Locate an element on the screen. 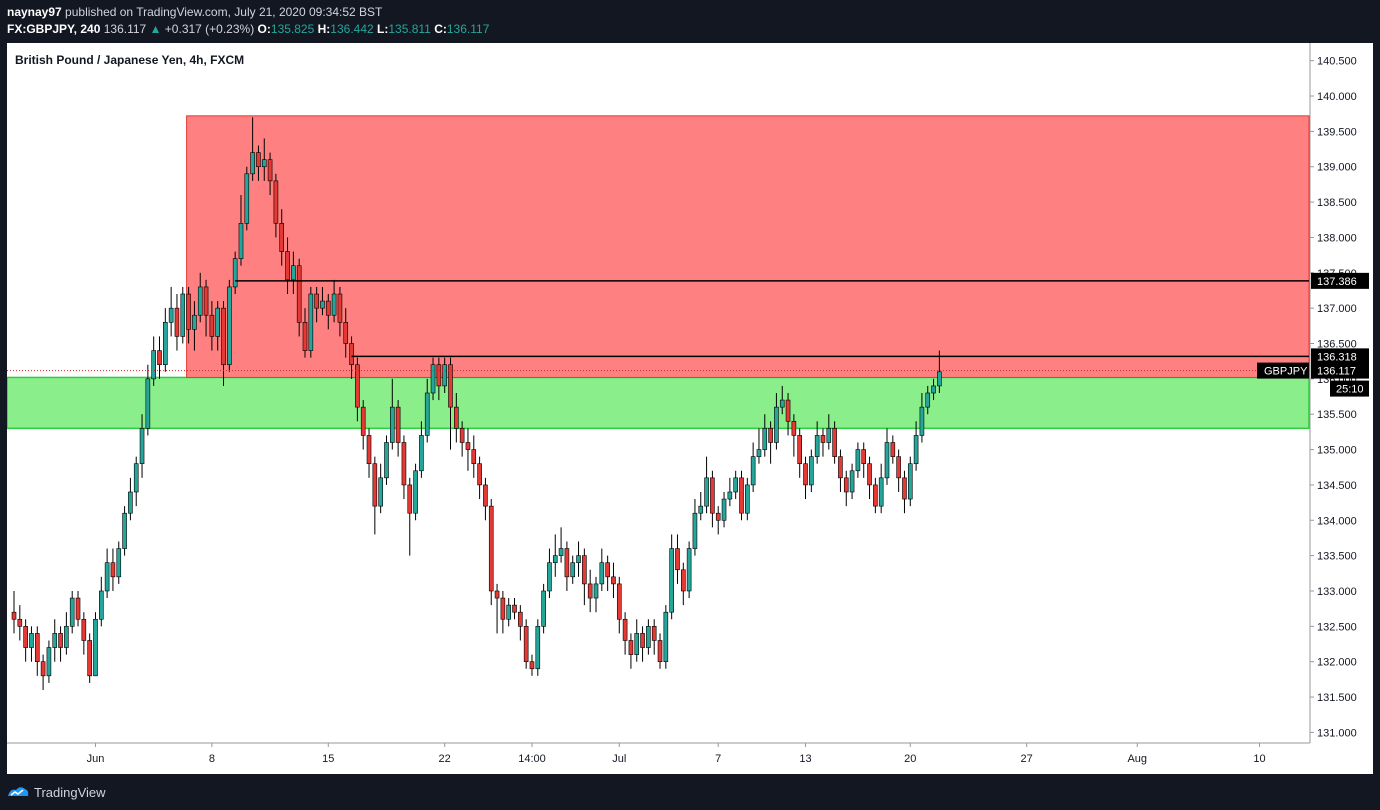  price-tick-label: 137.000 is located at coordinates (1337, 309).